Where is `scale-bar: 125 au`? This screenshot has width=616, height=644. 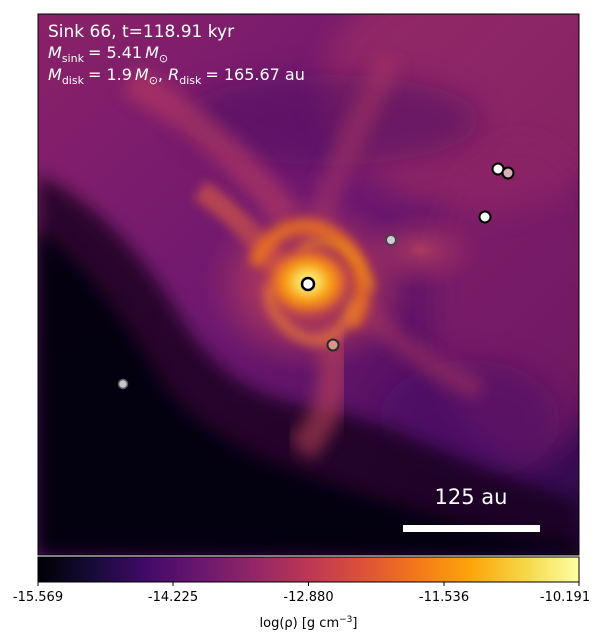
scale-bar: 125 au is located at coordinates (471, 508).